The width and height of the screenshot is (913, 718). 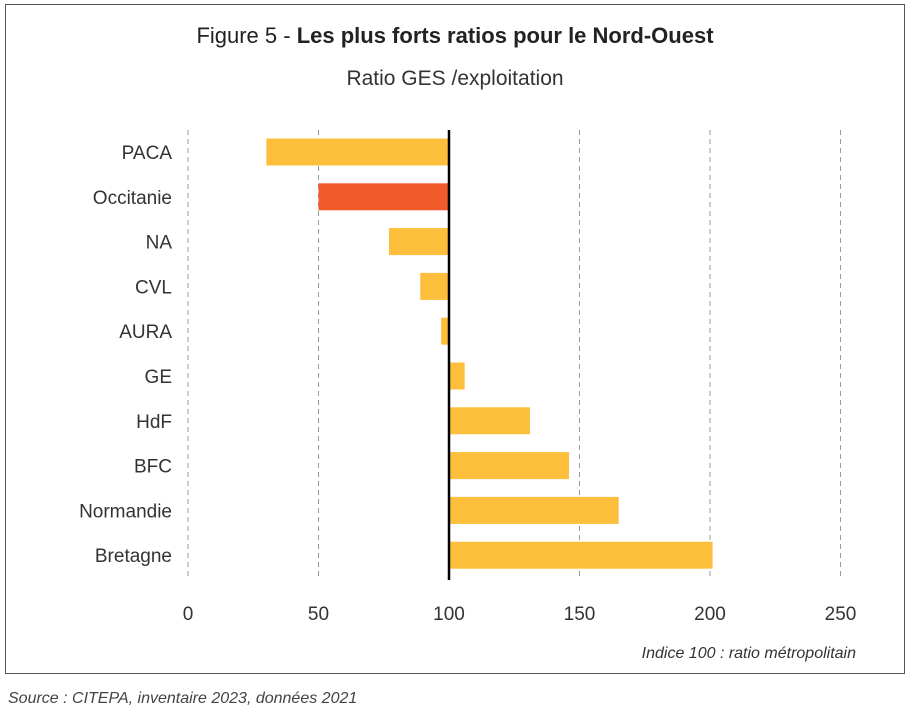 What do you see at coordinates (246, 35) in the screenshot?
I see `title-prefix: Figure 5 -` at bounding box center [246, 35].